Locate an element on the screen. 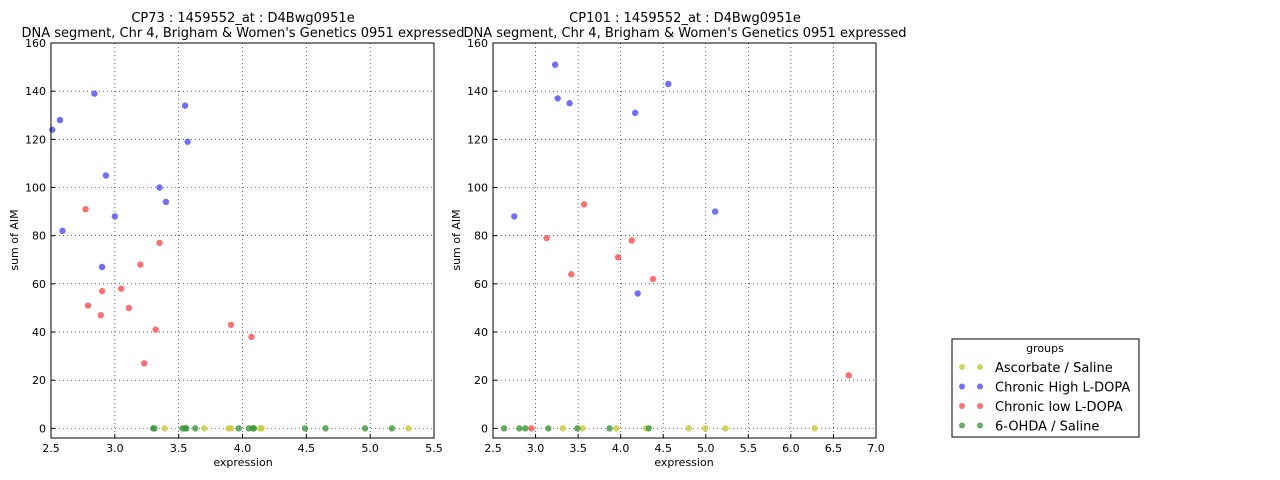 This screenshot has width=1280, height=480. right-x-axis-label: expression is located at coordinates (683, 462).